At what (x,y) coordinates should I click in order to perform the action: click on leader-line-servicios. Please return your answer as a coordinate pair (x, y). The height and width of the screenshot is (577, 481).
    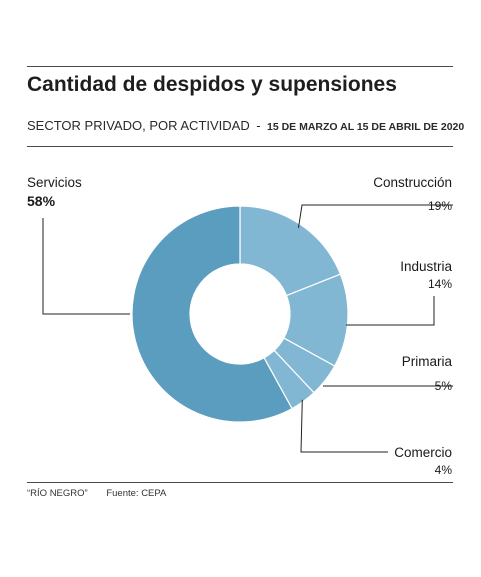
    Looking at the image, I should click on (86, 266).